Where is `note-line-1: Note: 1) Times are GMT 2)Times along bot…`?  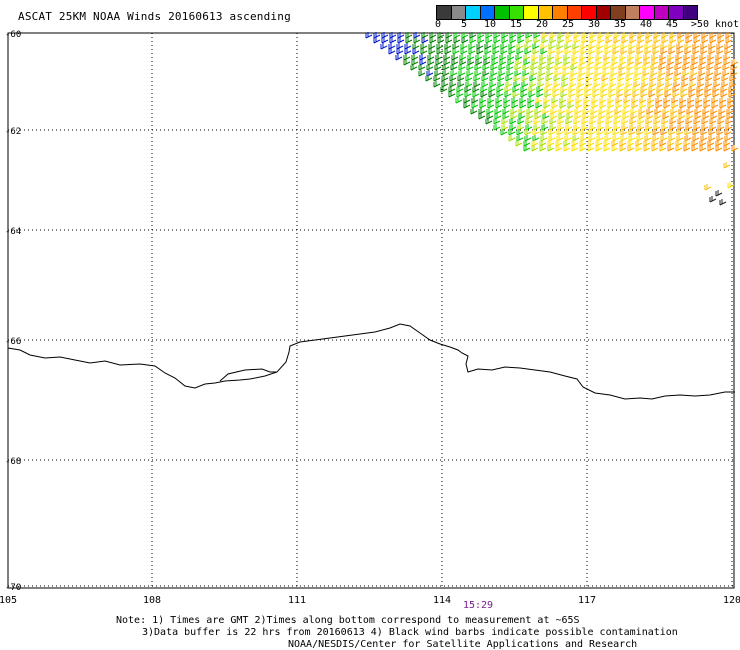 note-line-1: Note: 1) Times are GMT 2)Times along bot… is located at coordinates (348, 620).